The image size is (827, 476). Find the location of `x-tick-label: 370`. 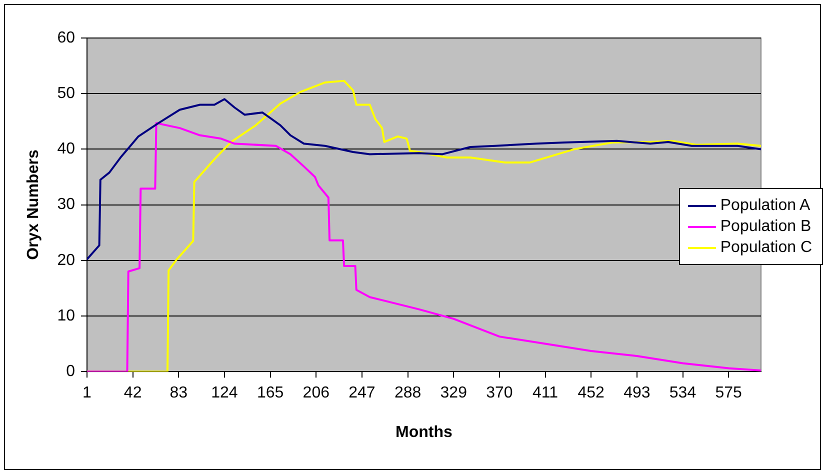

x-tick-label: 370 is located at coordinates (499, 393).